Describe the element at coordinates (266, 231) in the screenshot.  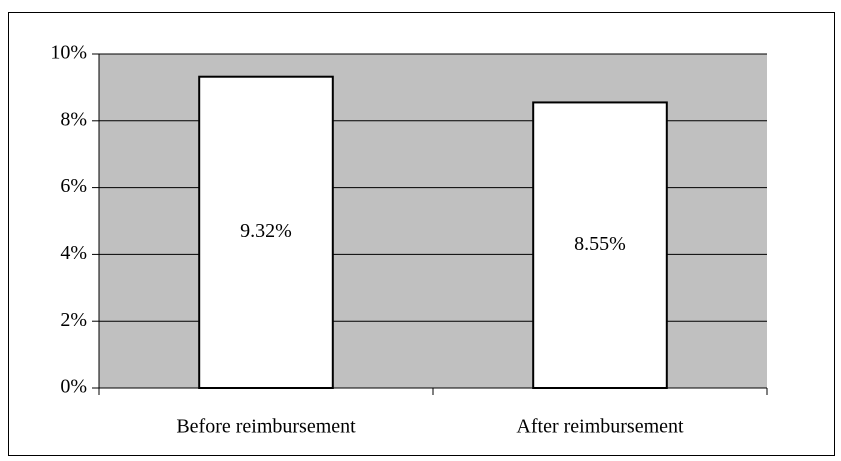
I see `value-label: 9.32%` at that location.